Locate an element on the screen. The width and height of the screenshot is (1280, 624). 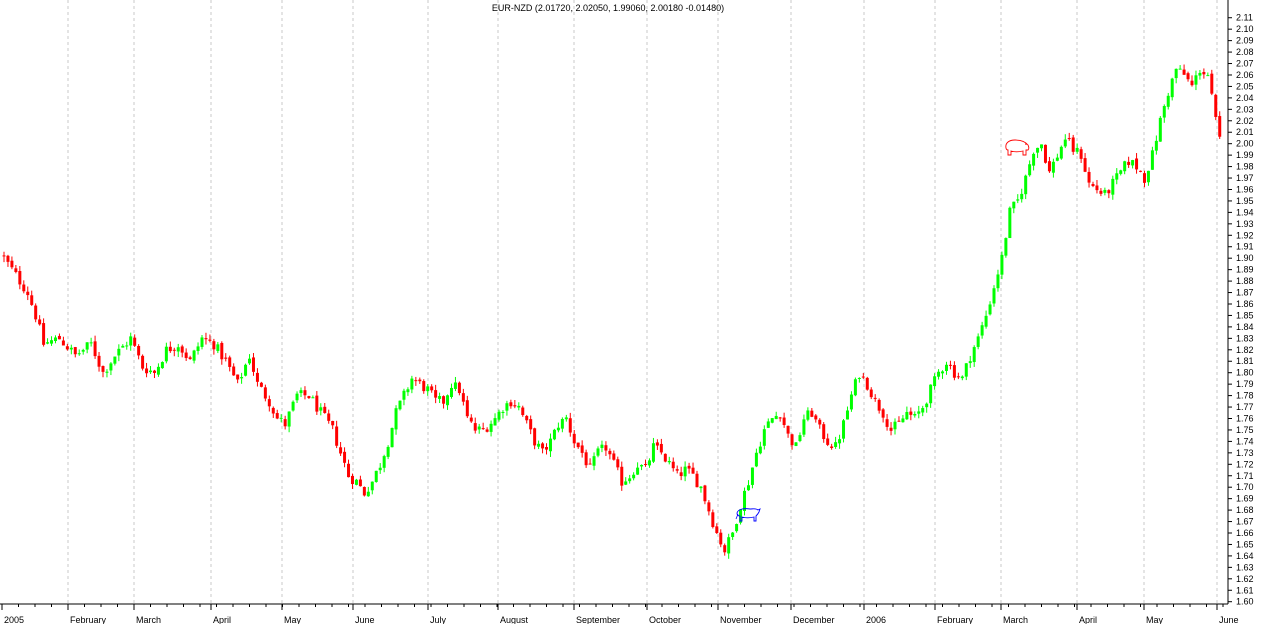
price-tick-label: 1.73 is located at coordinates (1245, 453).